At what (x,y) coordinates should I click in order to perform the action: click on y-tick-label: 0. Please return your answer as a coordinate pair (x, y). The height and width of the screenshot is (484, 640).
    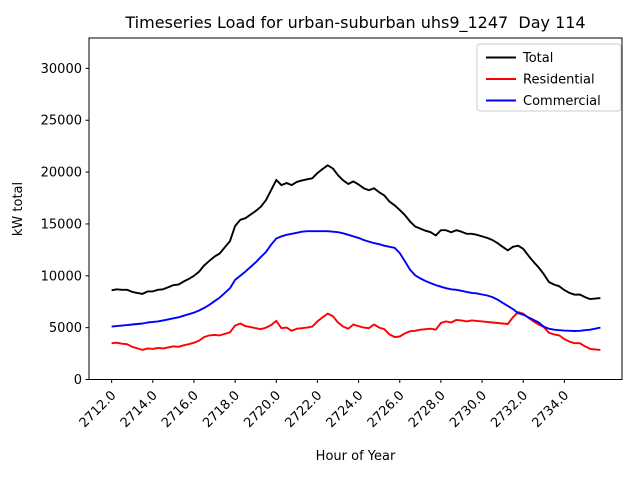
    Looking at the image, I should click on (78, 380).